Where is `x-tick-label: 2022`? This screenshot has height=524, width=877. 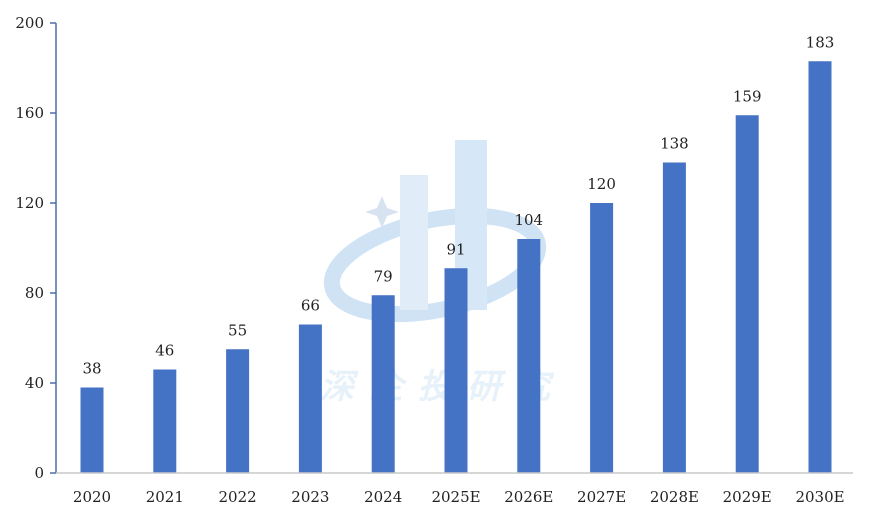 x-tick-label: 2022 is located at coordinates (238, 497).